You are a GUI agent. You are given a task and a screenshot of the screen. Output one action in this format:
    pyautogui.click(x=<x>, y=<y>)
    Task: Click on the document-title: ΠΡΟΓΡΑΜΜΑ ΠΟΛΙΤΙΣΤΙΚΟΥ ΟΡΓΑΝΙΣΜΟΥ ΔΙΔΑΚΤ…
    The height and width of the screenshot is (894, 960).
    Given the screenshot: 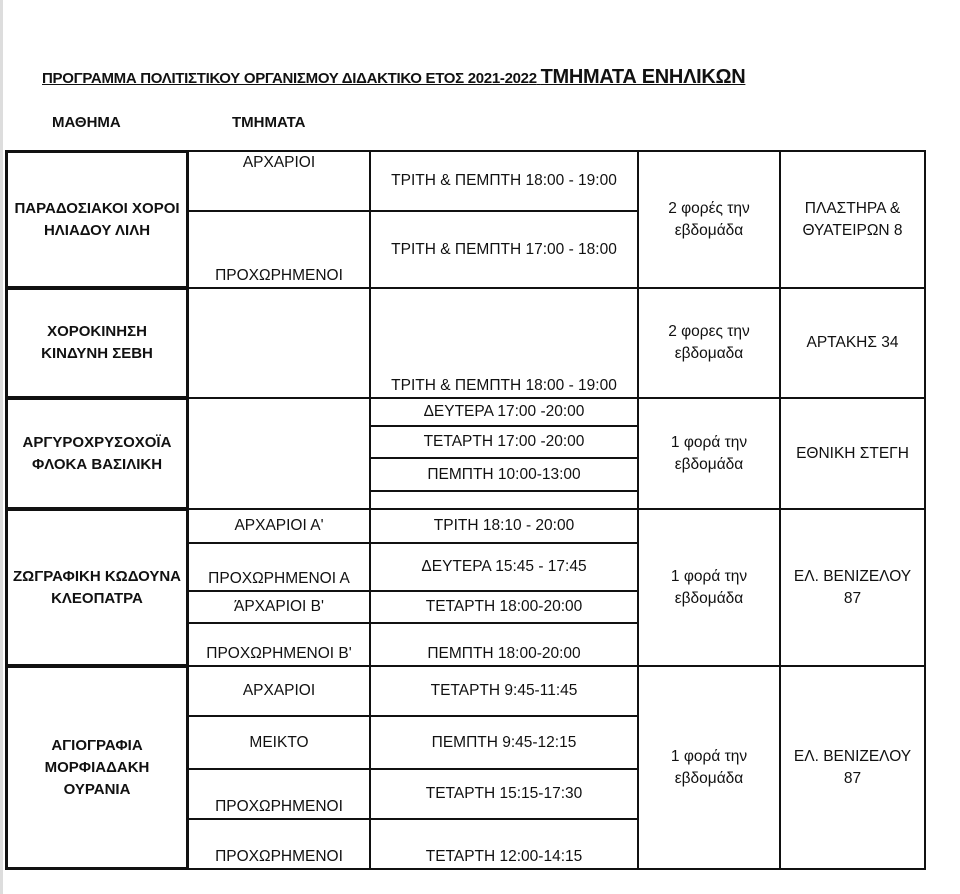 What is the action you would take?
    pyautogui.click(x=394, y=77)
    